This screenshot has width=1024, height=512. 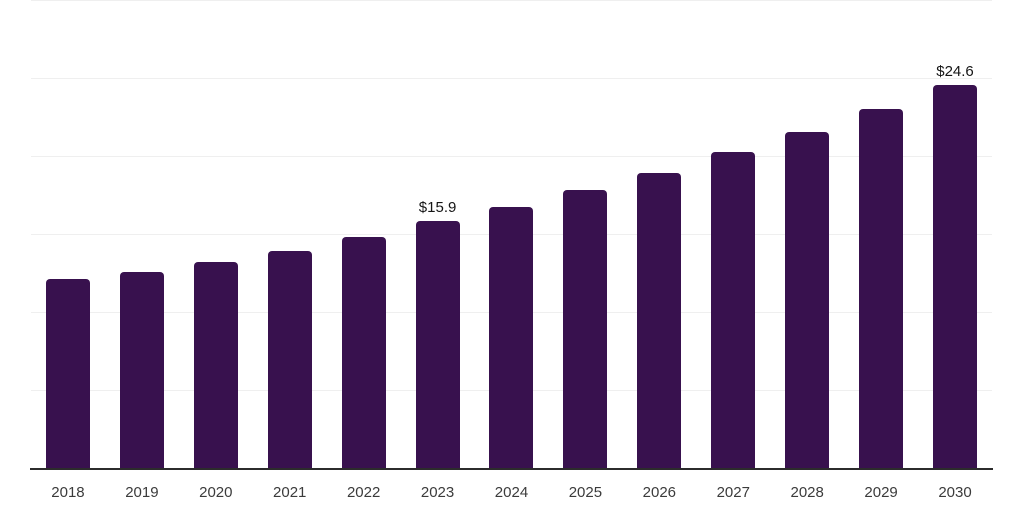 I want to click on x-tick-label: 2024, so click(x=511, y=492).